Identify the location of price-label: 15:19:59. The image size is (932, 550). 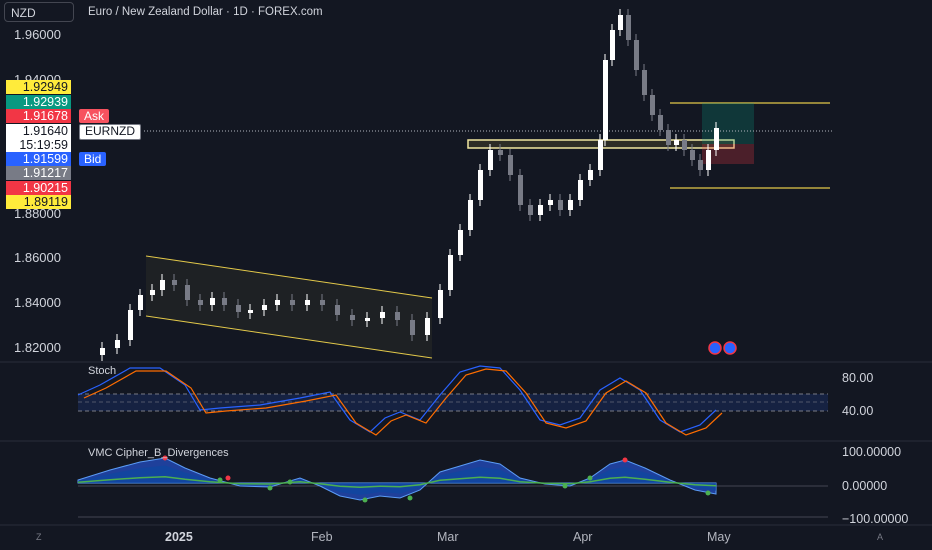
(38, 145).